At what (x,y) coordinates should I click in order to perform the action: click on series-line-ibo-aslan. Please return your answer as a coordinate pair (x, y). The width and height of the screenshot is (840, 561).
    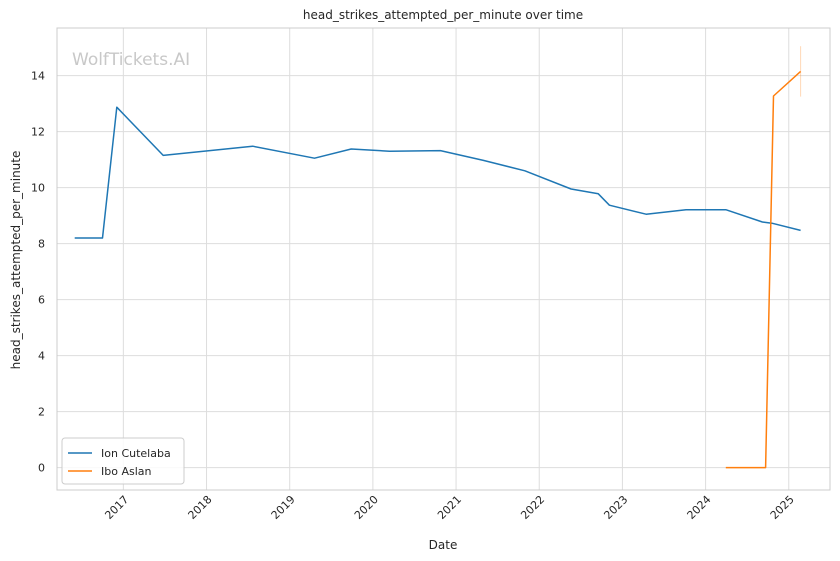
    Looking at the image, I should click on (763, 269).